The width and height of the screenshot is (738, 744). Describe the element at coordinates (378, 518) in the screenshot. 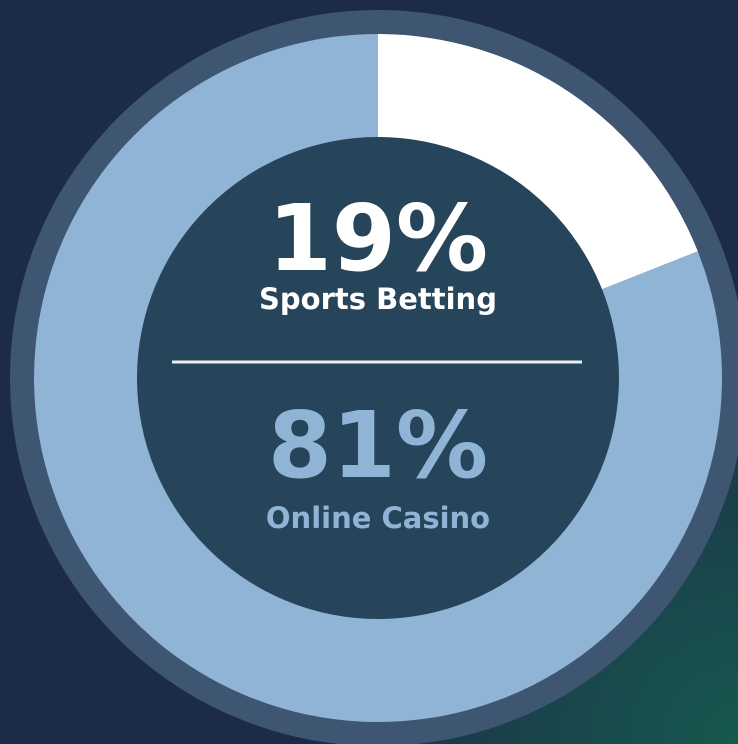

I see `category-label: Online Casino` at that location.